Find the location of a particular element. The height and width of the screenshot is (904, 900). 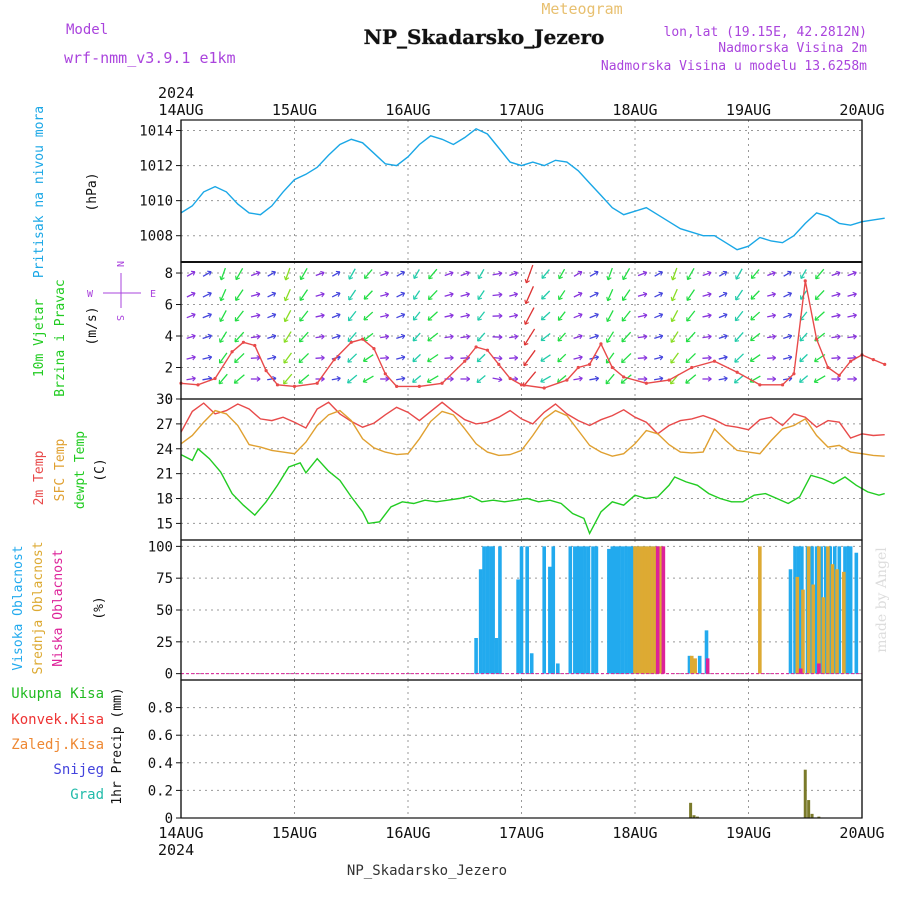

y-tick-label: 6 is located at coordinates (169, 306).